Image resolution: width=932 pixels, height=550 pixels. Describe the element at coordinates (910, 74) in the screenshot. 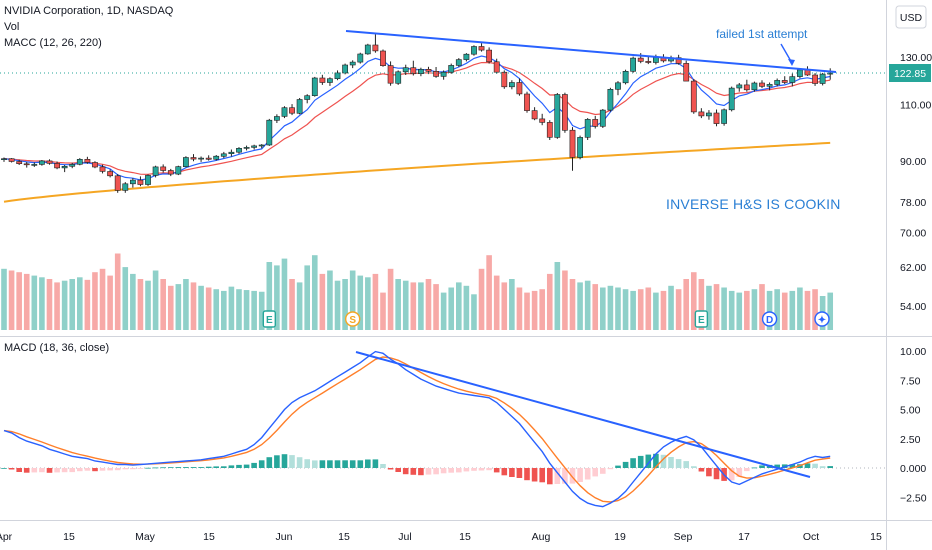

I see `last-price-label: 122.85` at that location.